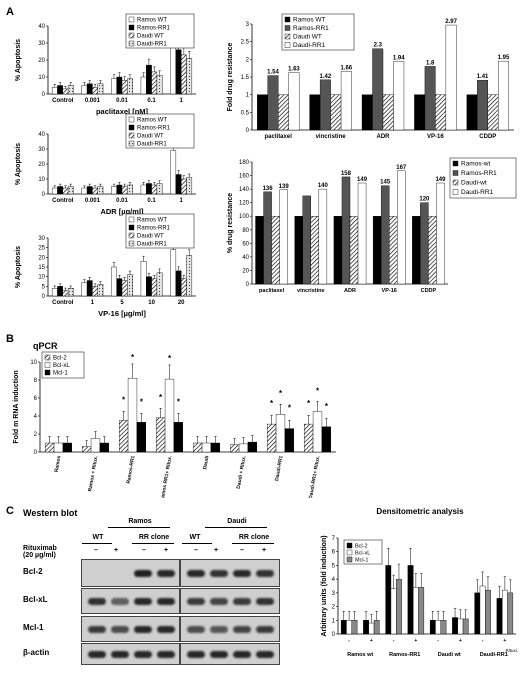 This screenshot has width=520, height=675. I want to click on western-title: Western blot, so click(50, 513).